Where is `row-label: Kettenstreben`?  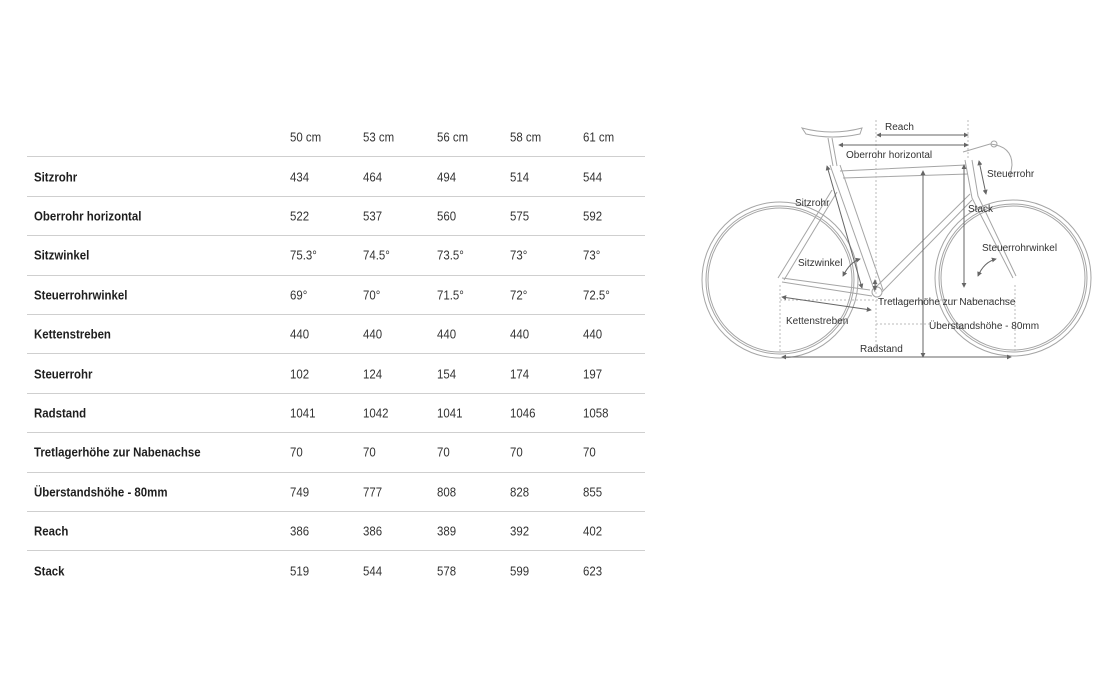
row-label: Kettenstreben is located at coordinates (72, 334).